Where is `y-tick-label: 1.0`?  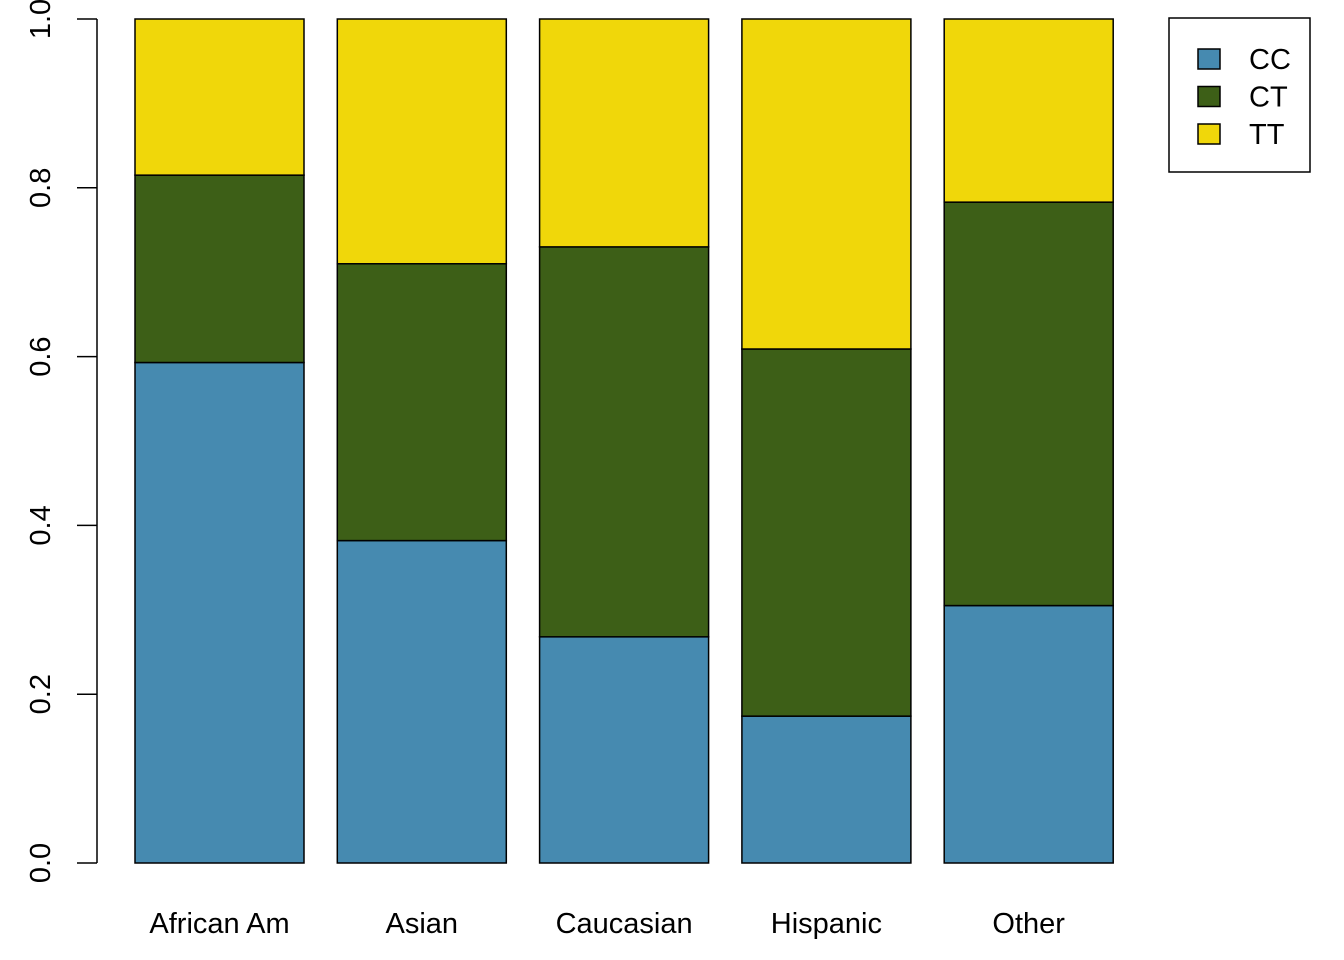
y-tick-label: 1.0 is located at coordinates (41, 19).